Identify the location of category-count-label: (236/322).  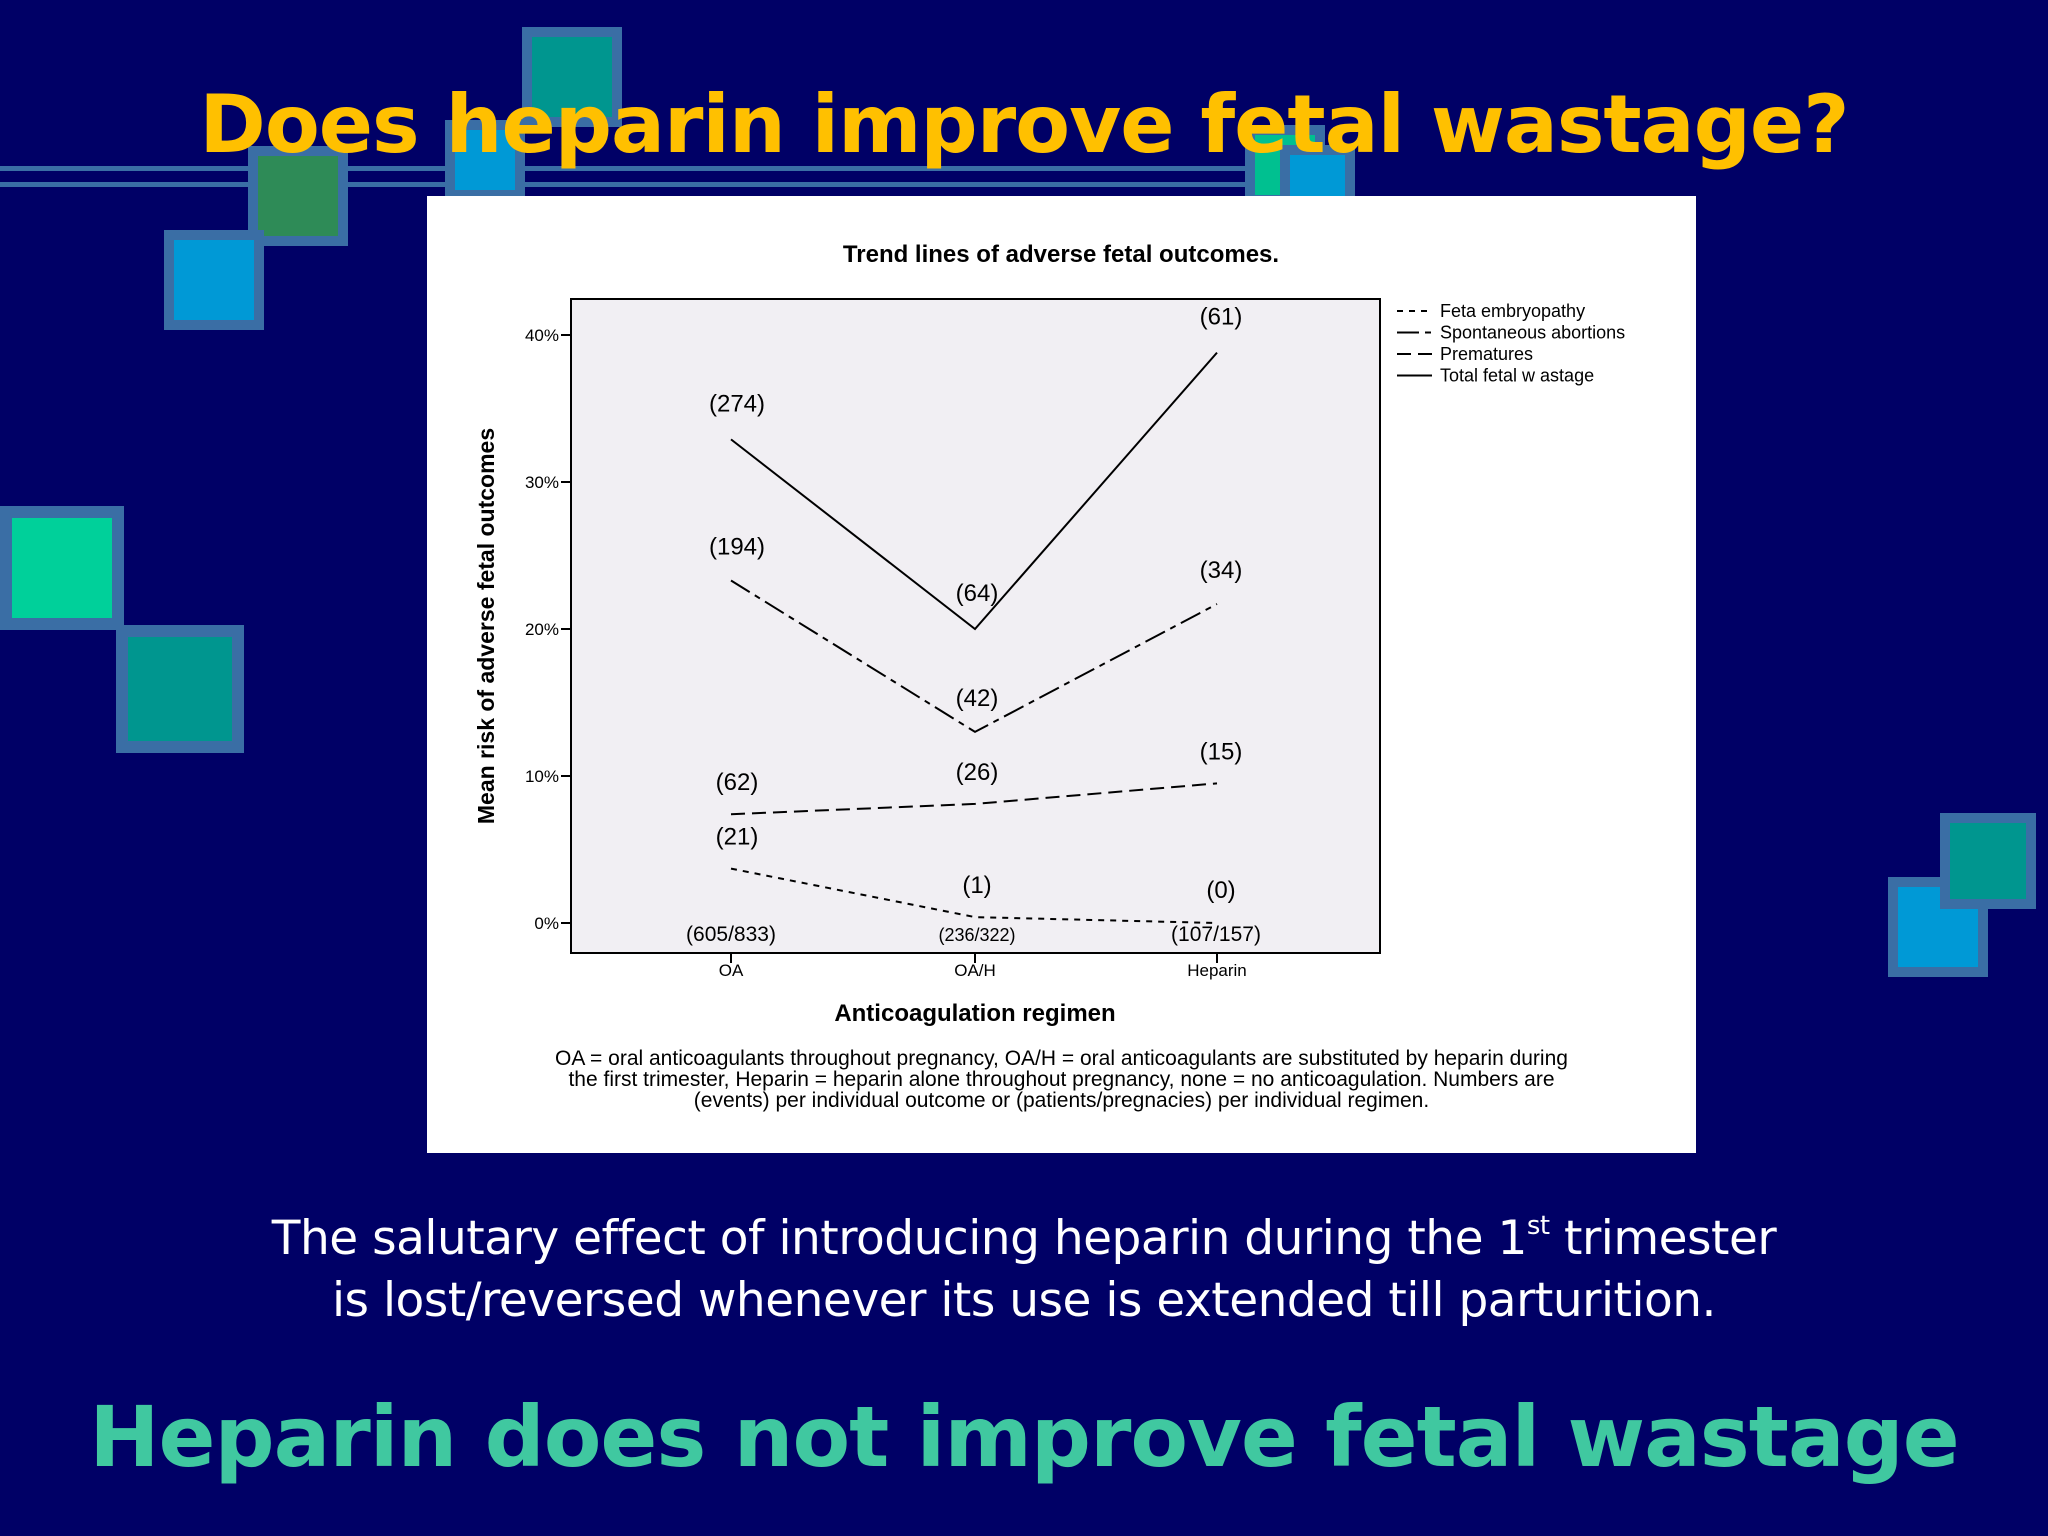
(976, 935).